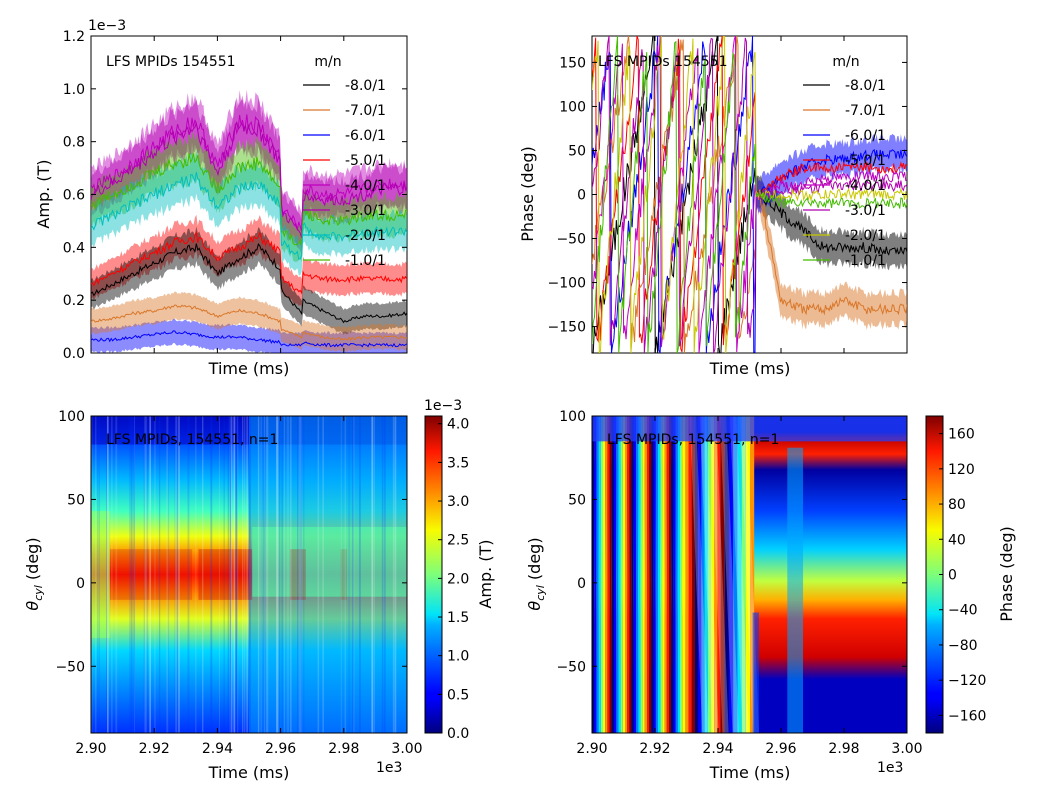  Describe the element at coordinates (74, 301) in the screenshot. I see `y-tick-label: 0.2` at that location.